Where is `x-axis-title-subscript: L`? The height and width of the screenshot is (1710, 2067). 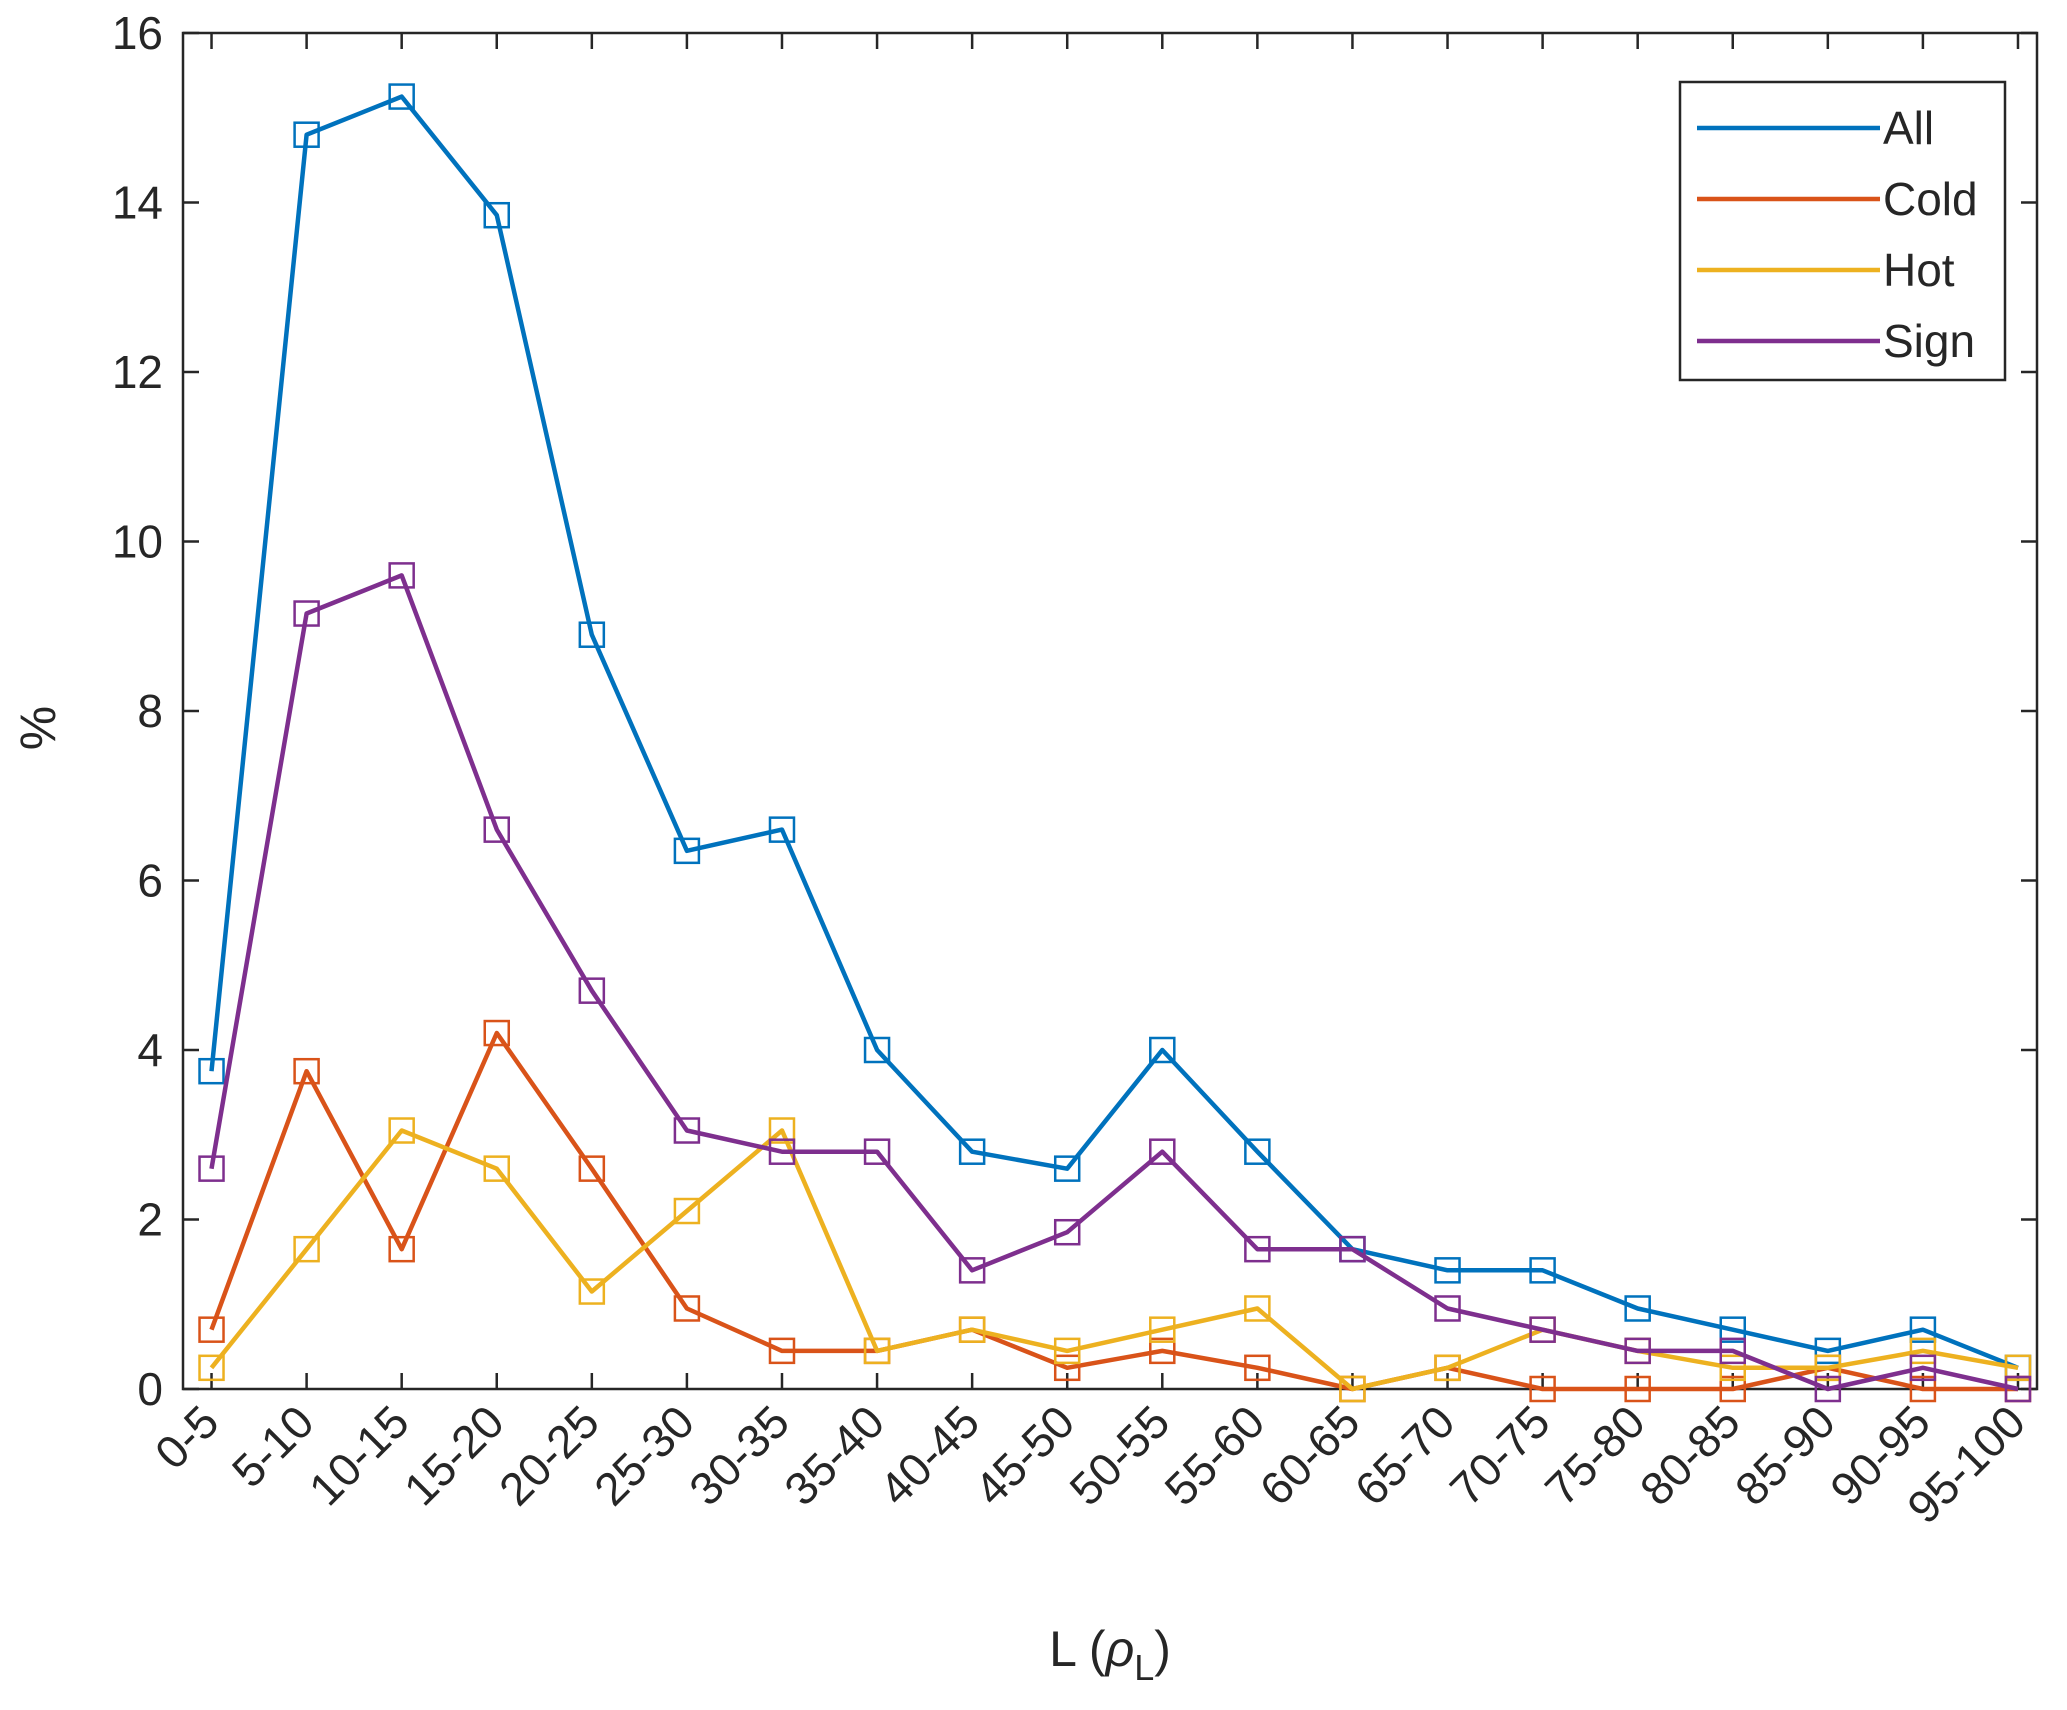 x-axis-title-subscript: L is located at coordinates (1144, 1667).